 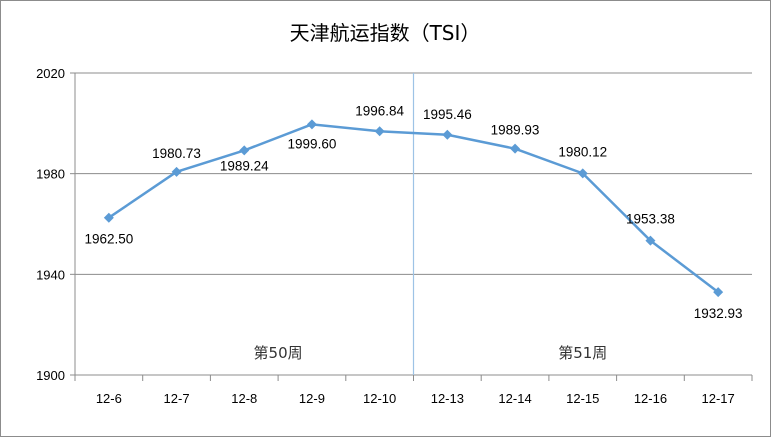 What do you see at coordinates (379, 110) in the screenshot?
I see `data-label-4: 1996.84` at bounding box center [379, 110].